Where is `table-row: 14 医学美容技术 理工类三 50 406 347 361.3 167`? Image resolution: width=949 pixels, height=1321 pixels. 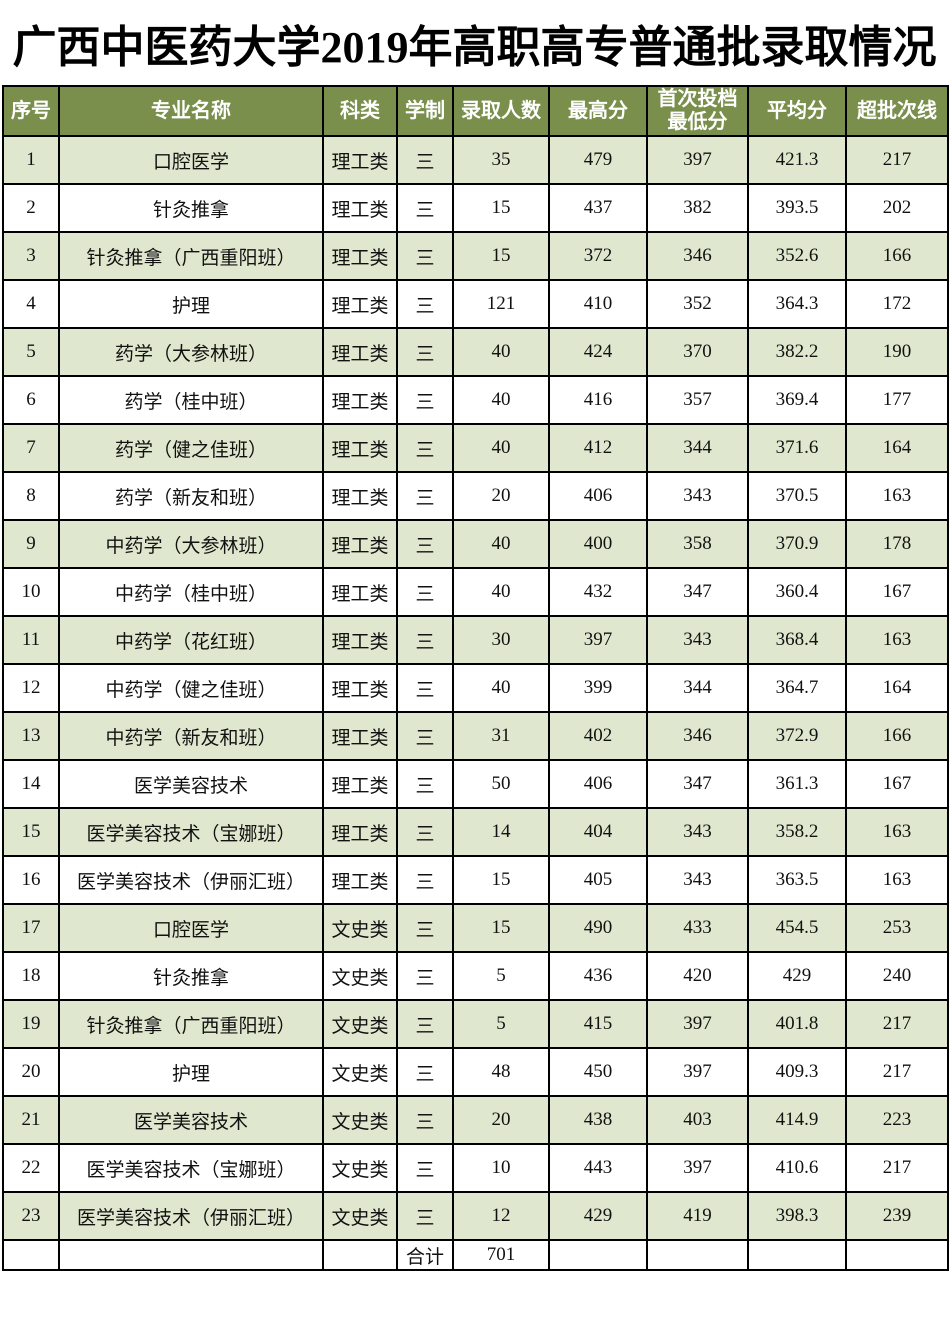
table-row: 14 医学美容技术 理工类三 50 406 347 361.3 167 is located at coordinates (475, 784).